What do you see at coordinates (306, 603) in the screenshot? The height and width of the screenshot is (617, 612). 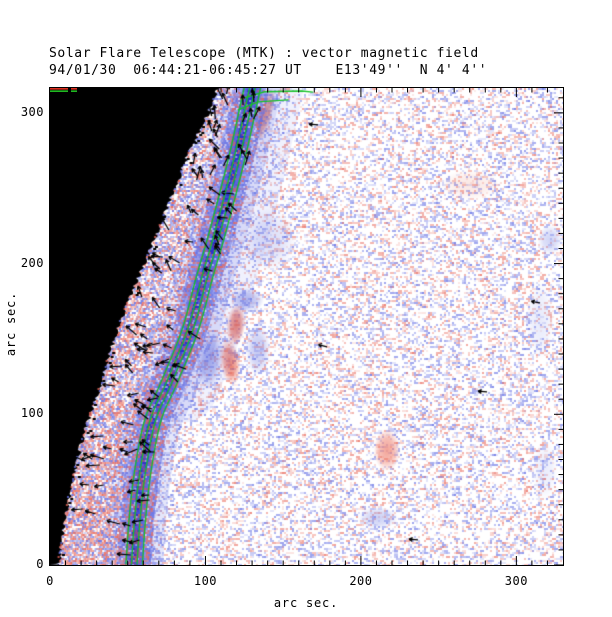 I see `x-axis-label: arc sec.` at bounding box center [306, 603].